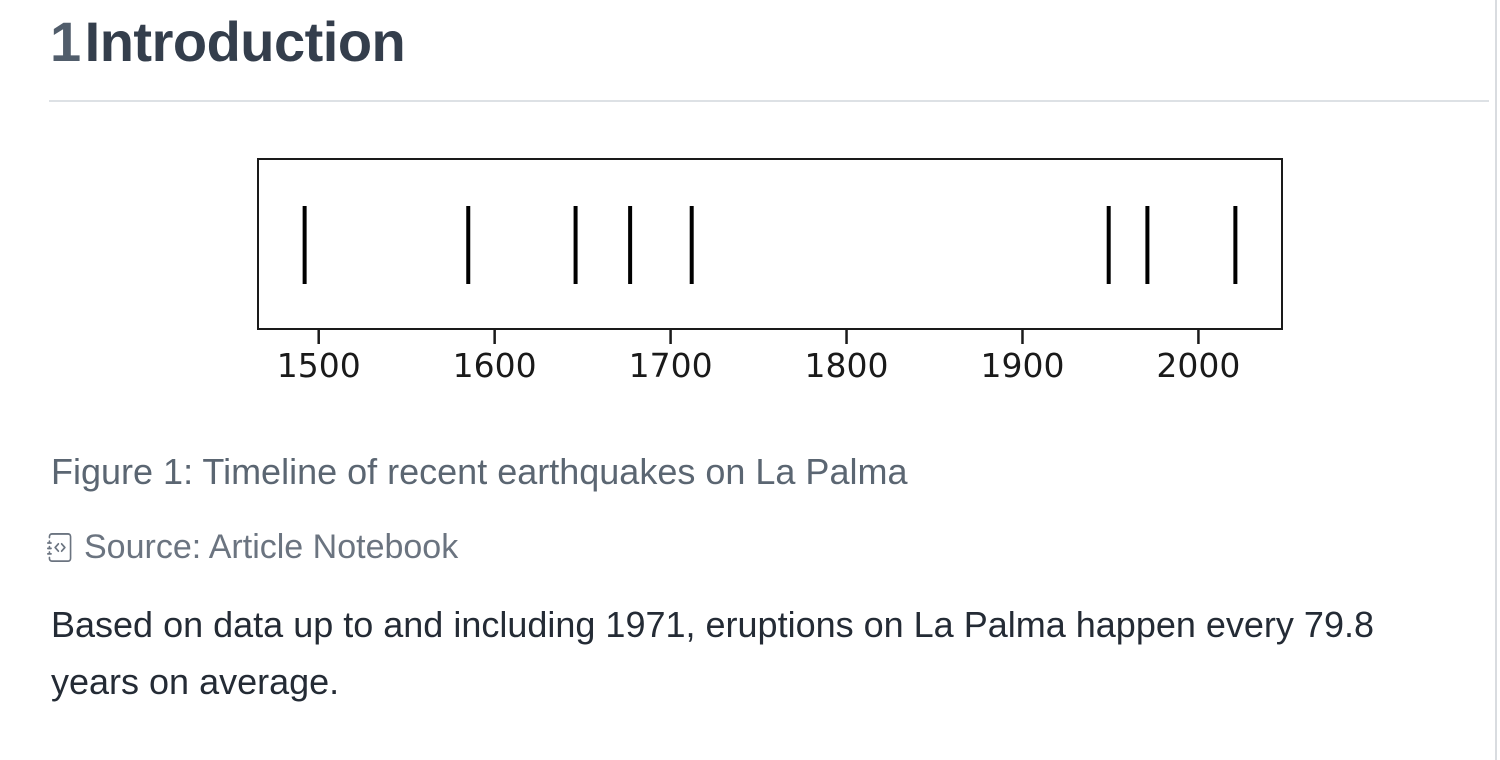 This screenshot has width=1500, height=760. I want to click on section-divider, so click(769, 101).